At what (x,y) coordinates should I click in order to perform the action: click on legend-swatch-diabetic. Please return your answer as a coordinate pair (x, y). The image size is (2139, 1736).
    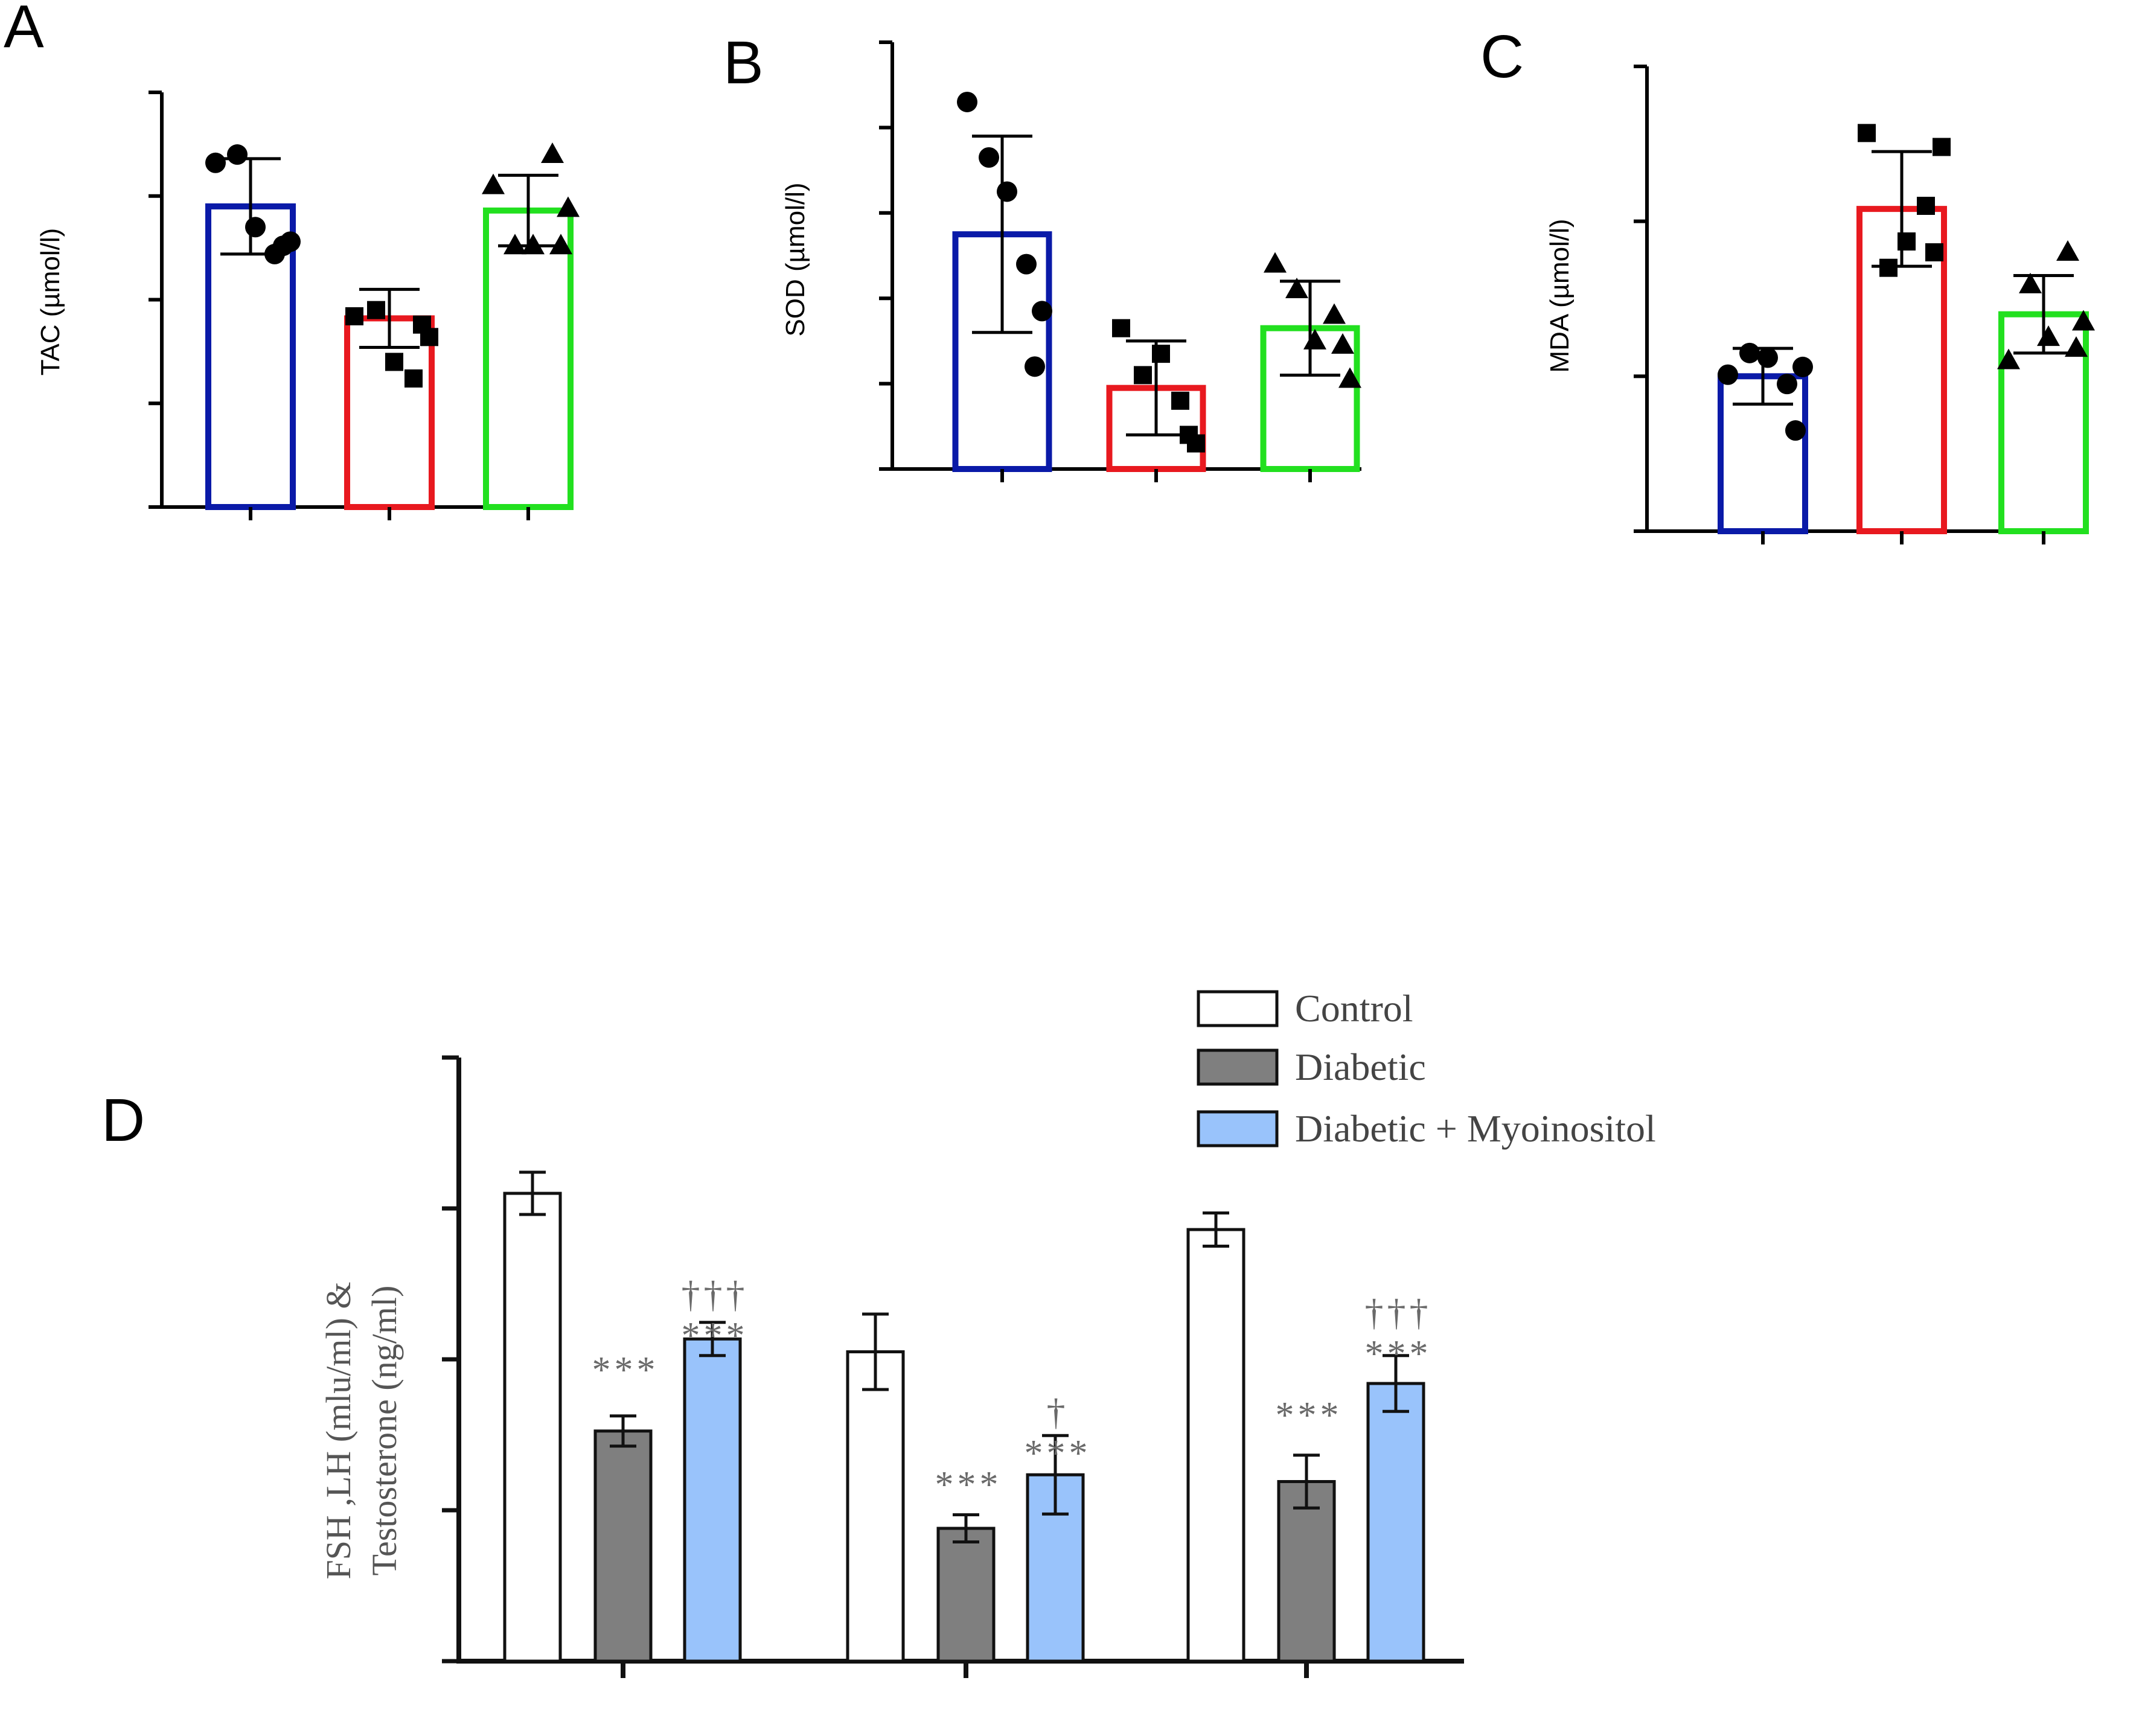
    Looking at the image, I should click on (1238, 1067).